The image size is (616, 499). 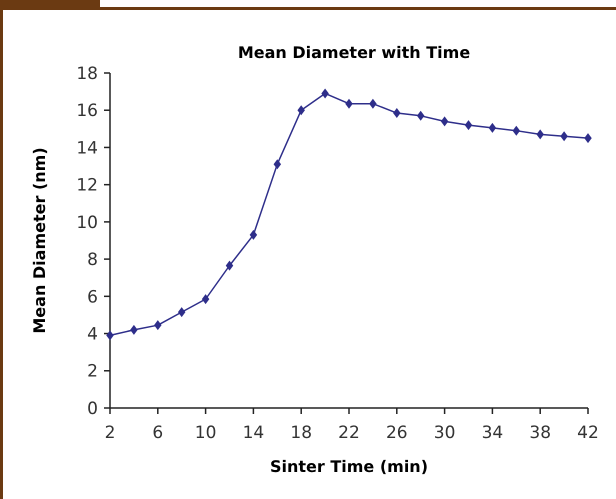 What do you see at coordinates (87, 148) in the screenshot?
I see `y-tick-label: 14` at bounding box center [87, 148].